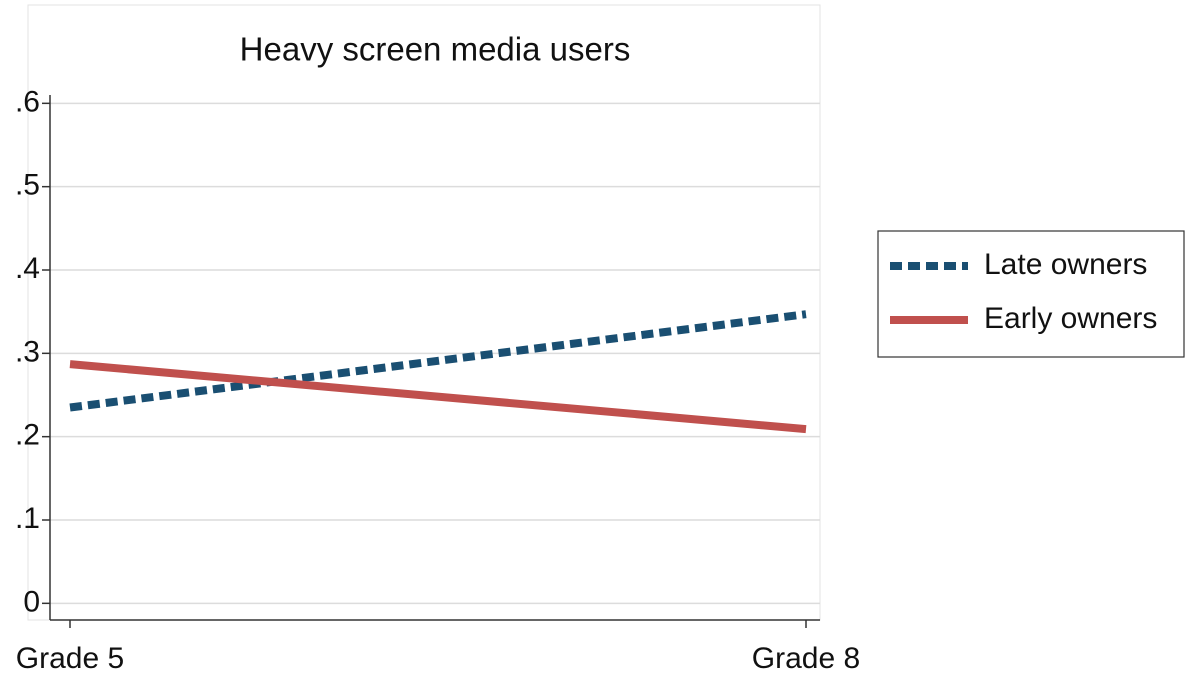  What do you see at coordinates (27, 268) in the screenshot?
I see `y-tick-label: .4` at bounding box center [27, 268].